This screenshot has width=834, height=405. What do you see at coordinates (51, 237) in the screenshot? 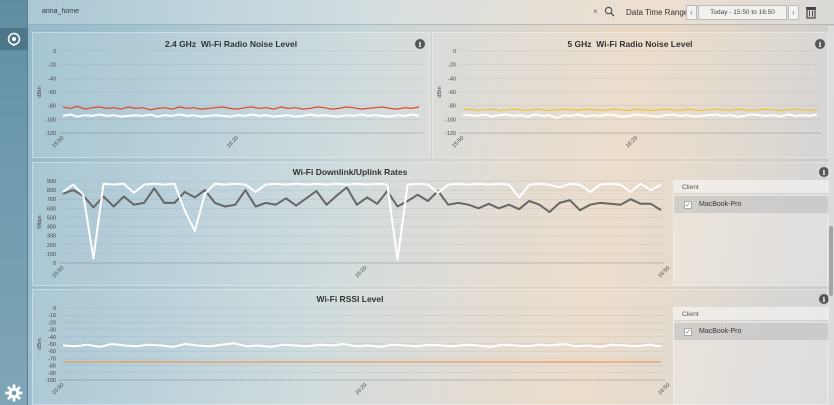
I see `y-tick-label: 300` at bounding box center [51, 237].